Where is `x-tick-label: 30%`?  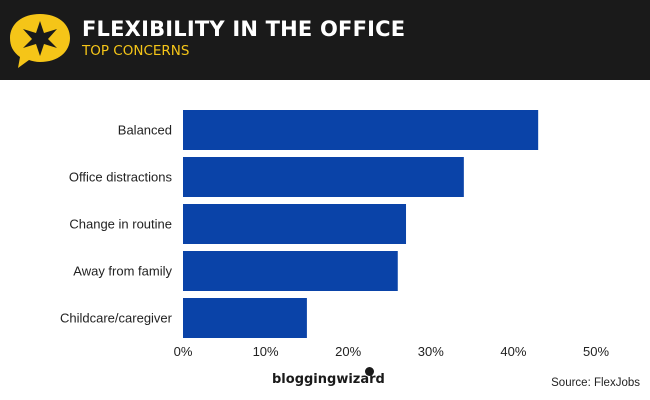
x-tick-label: 30% is located at coordinates (431, 351).